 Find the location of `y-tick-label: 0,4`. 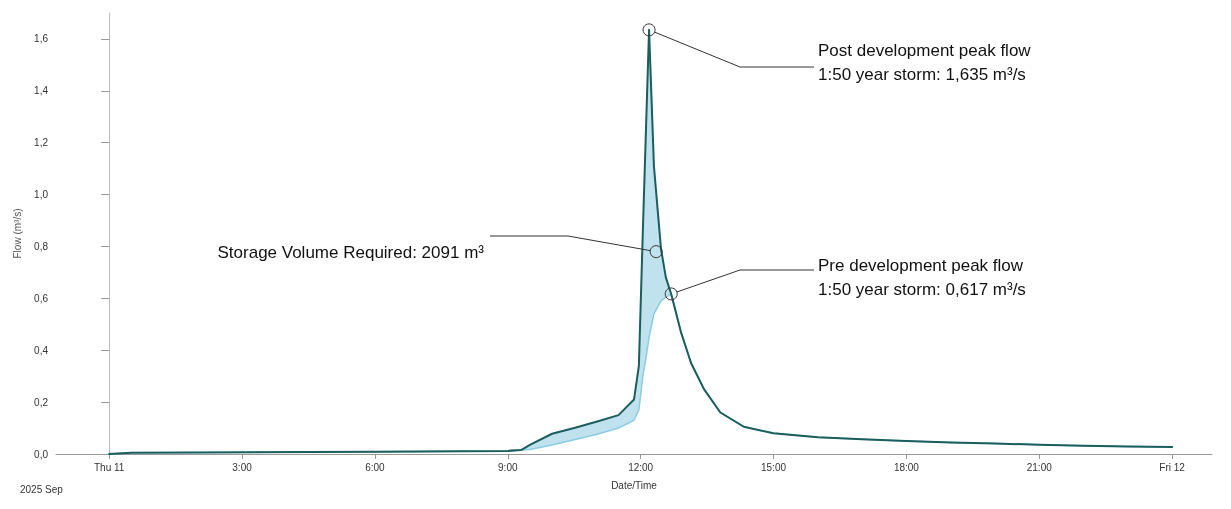

y-tick-label: 0,4 is located at coordinates (41, 350).